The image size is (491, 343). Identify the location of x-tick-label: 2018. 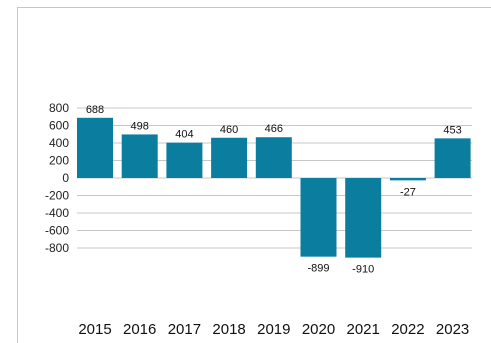
(228, 329).